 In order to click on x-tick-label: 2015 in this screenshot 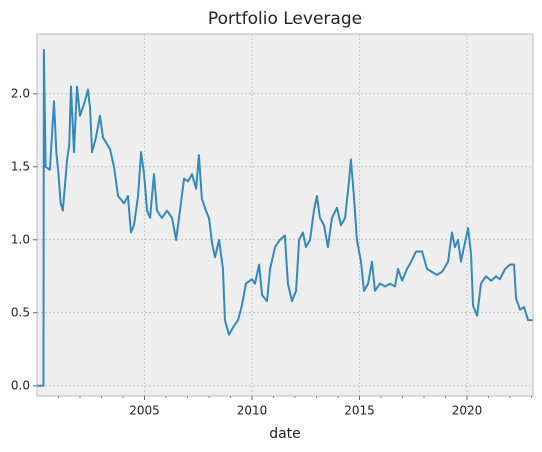, I will do `click(359, 411)`.